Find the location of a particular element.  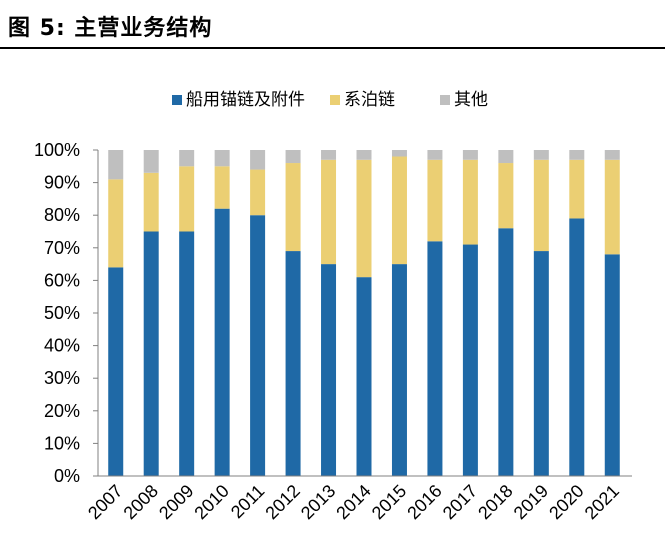

bar-segment-anchor-chain-2013 is located at coordinates (329, 370).